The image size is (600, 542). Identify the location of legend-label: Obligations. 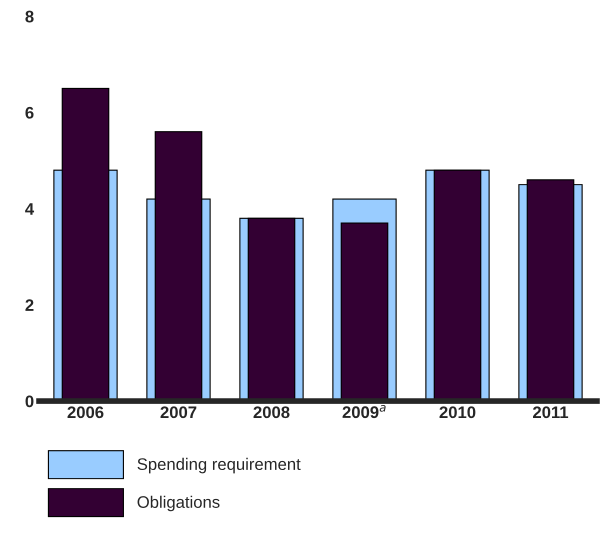
(179, 504).